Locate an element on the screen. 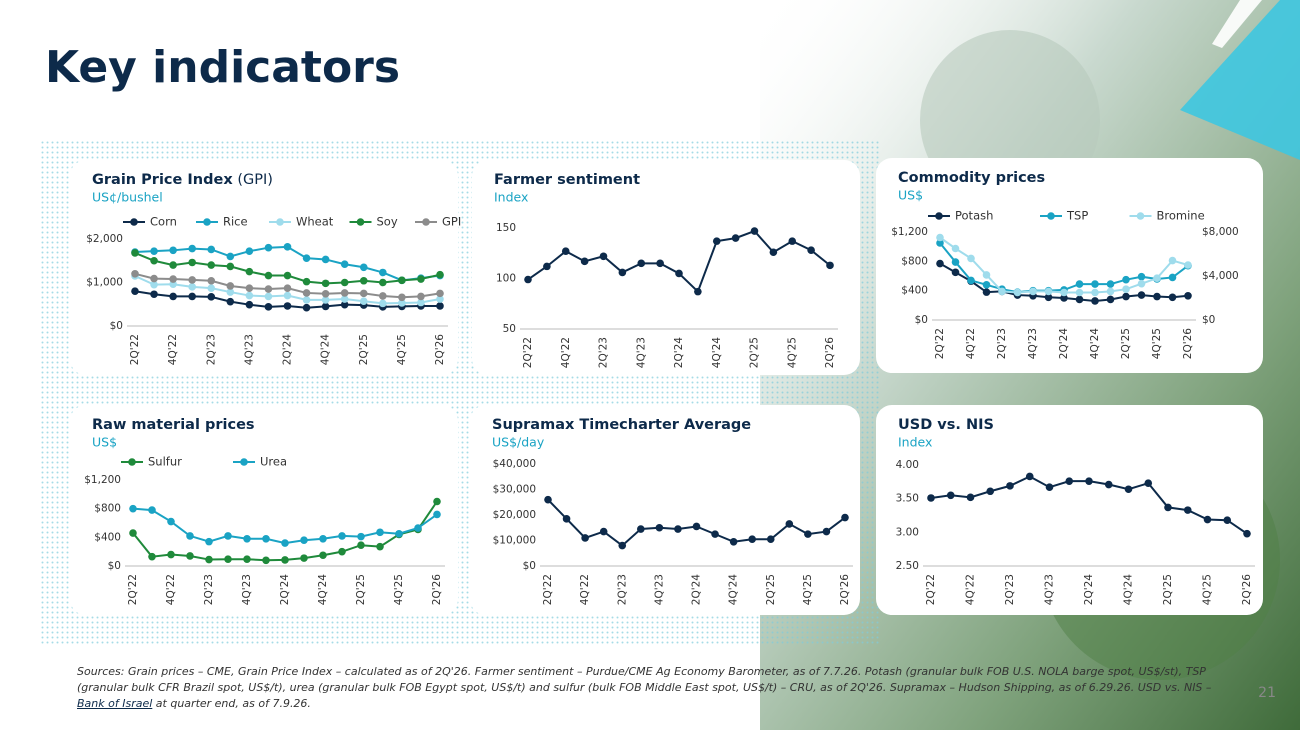 The width and height of the screenshot is (1300, 730). legend-label: Bromine is located at coordinates (1181, 216).